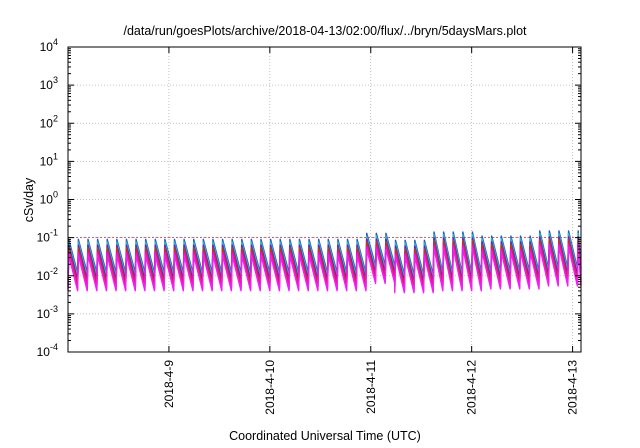  Describe the element at coordinates (472, 387) in the screenshot. I see `x-tick-label: 2018-4-12` at that location.